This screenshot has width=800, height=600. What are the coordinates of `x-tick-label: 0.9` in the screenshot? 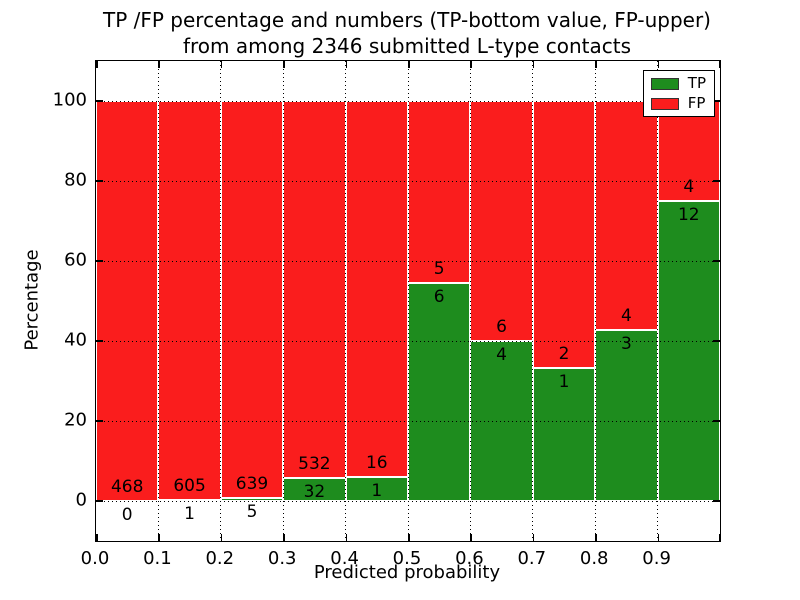 It's located at (656, 558).